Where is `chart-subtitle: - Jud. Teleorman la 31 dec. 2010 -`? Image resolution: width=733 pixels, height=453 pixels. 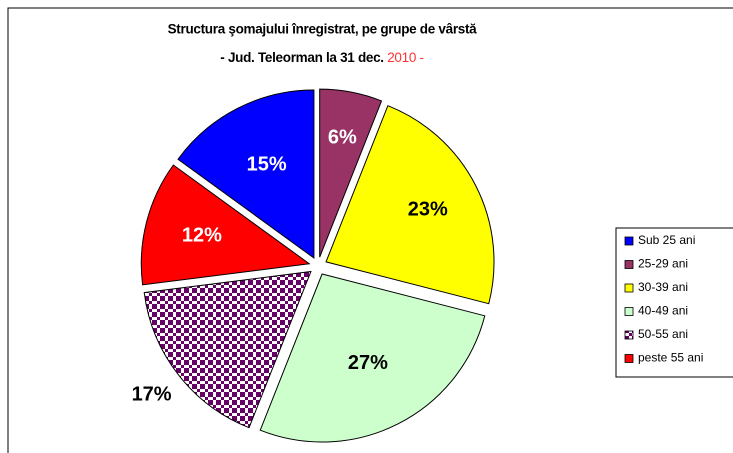
chart-subtitle: - Jud. Teleorman la 31 dec. 2010 - is located at coordinates (321, 57).